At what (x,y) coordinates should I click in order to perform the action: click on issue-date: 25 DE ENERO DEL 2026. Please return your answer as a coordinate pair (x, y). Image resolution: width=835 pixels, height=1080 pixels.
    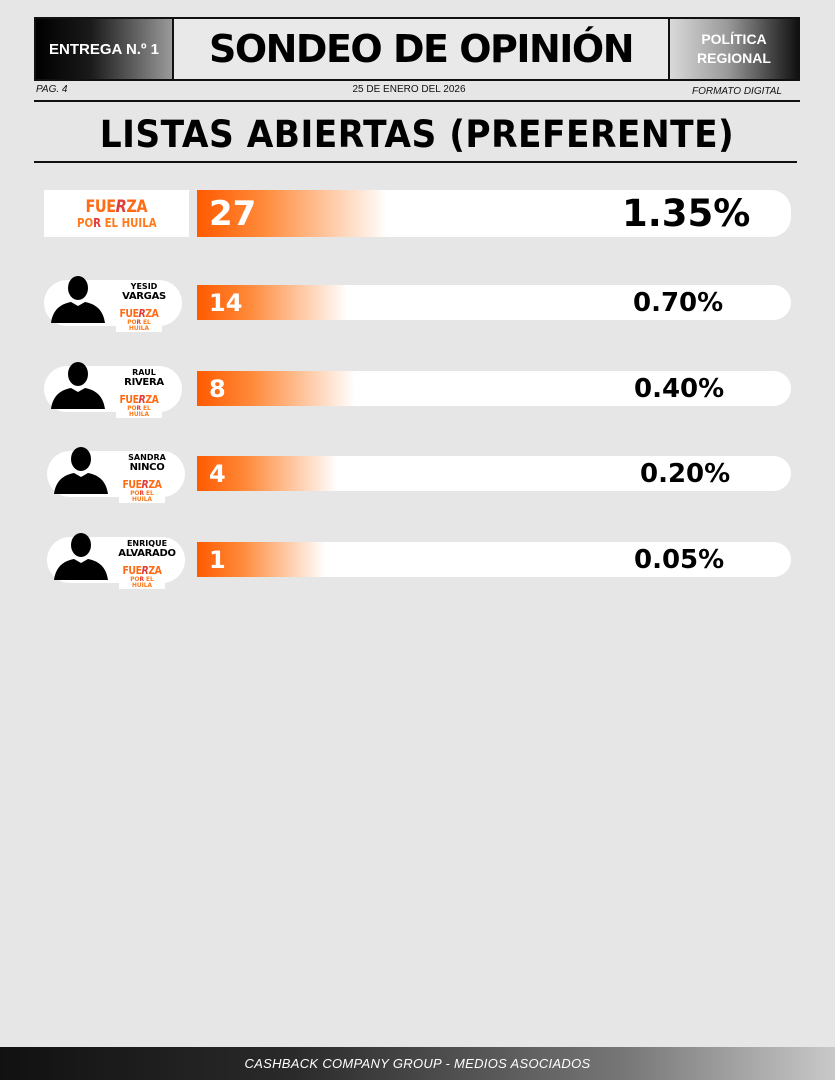
    Looking at the image, I should click on (409, 89).